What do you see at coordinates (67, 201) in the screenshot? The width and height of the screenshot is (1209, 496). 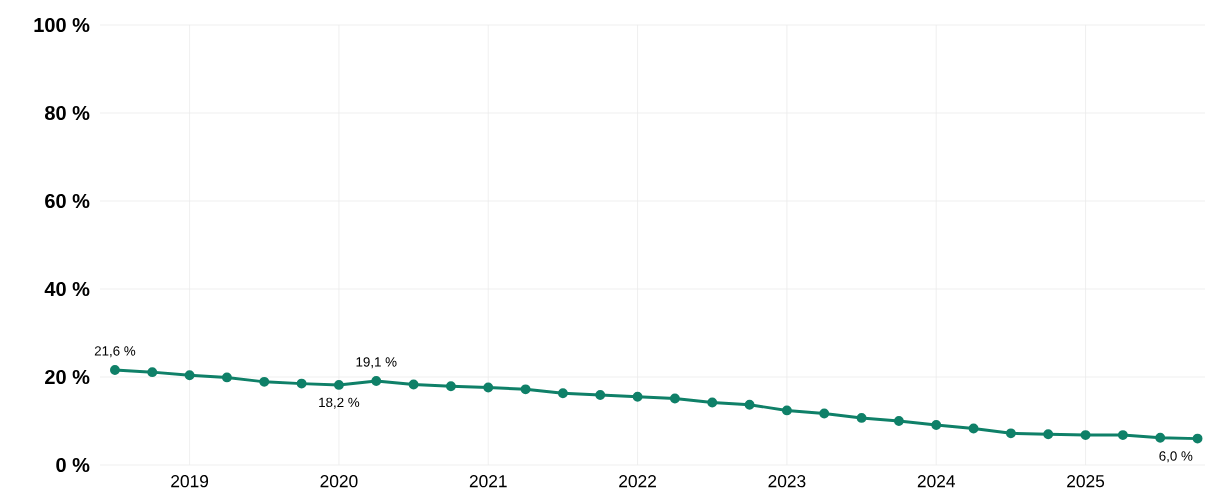 I see `y-tick-label: 60 %` at bounding box center [67, 201].